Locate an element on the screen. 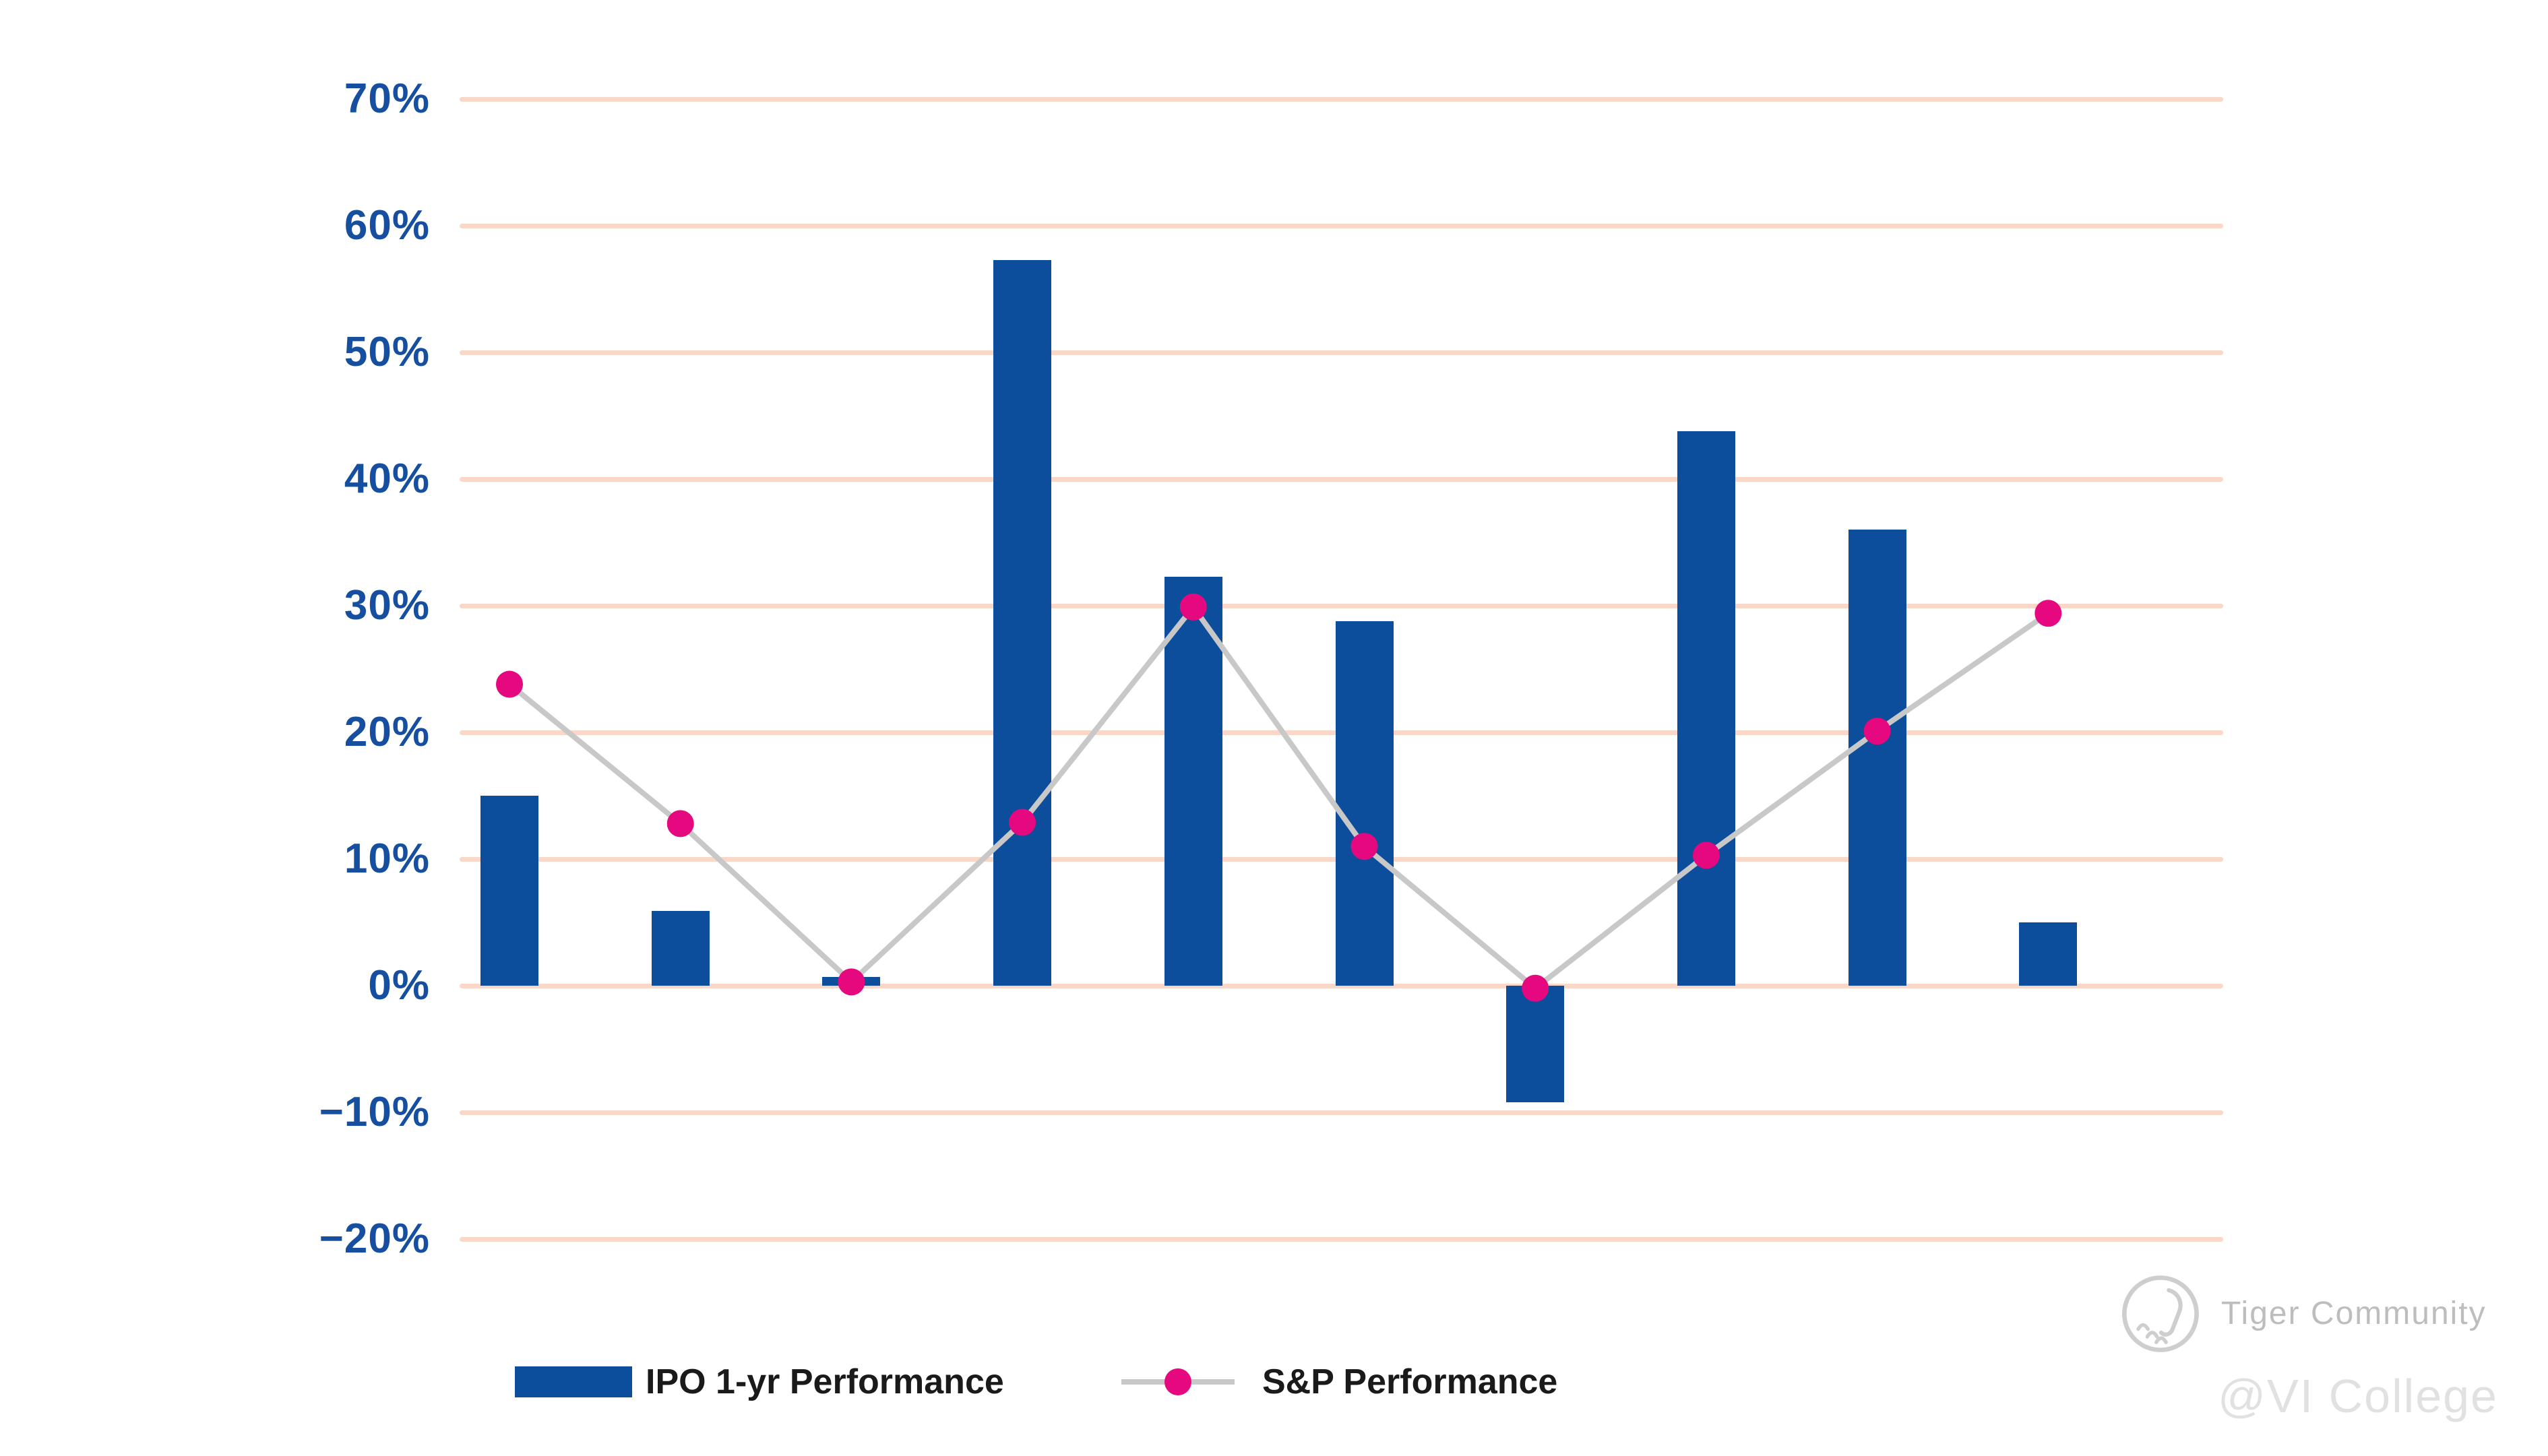 This screenshot has height=1456, width=2548. legend-dot-swatch is located at coordinates (1177, 1381).